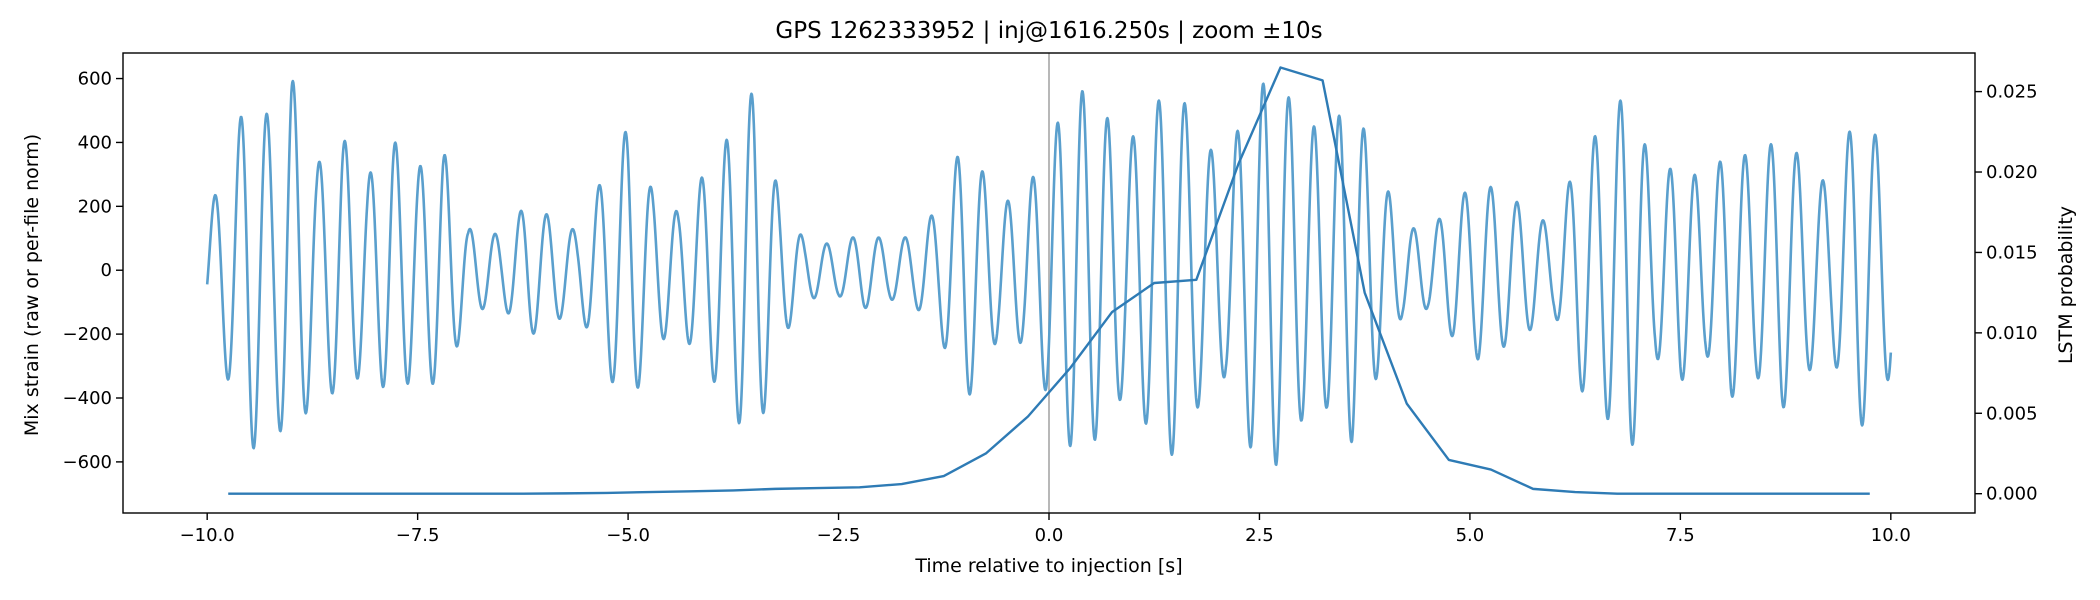 The height and width of the screenshot is (600, 2100). I want to click on y-right-tick-label: 0.025, so click(2012, 92).